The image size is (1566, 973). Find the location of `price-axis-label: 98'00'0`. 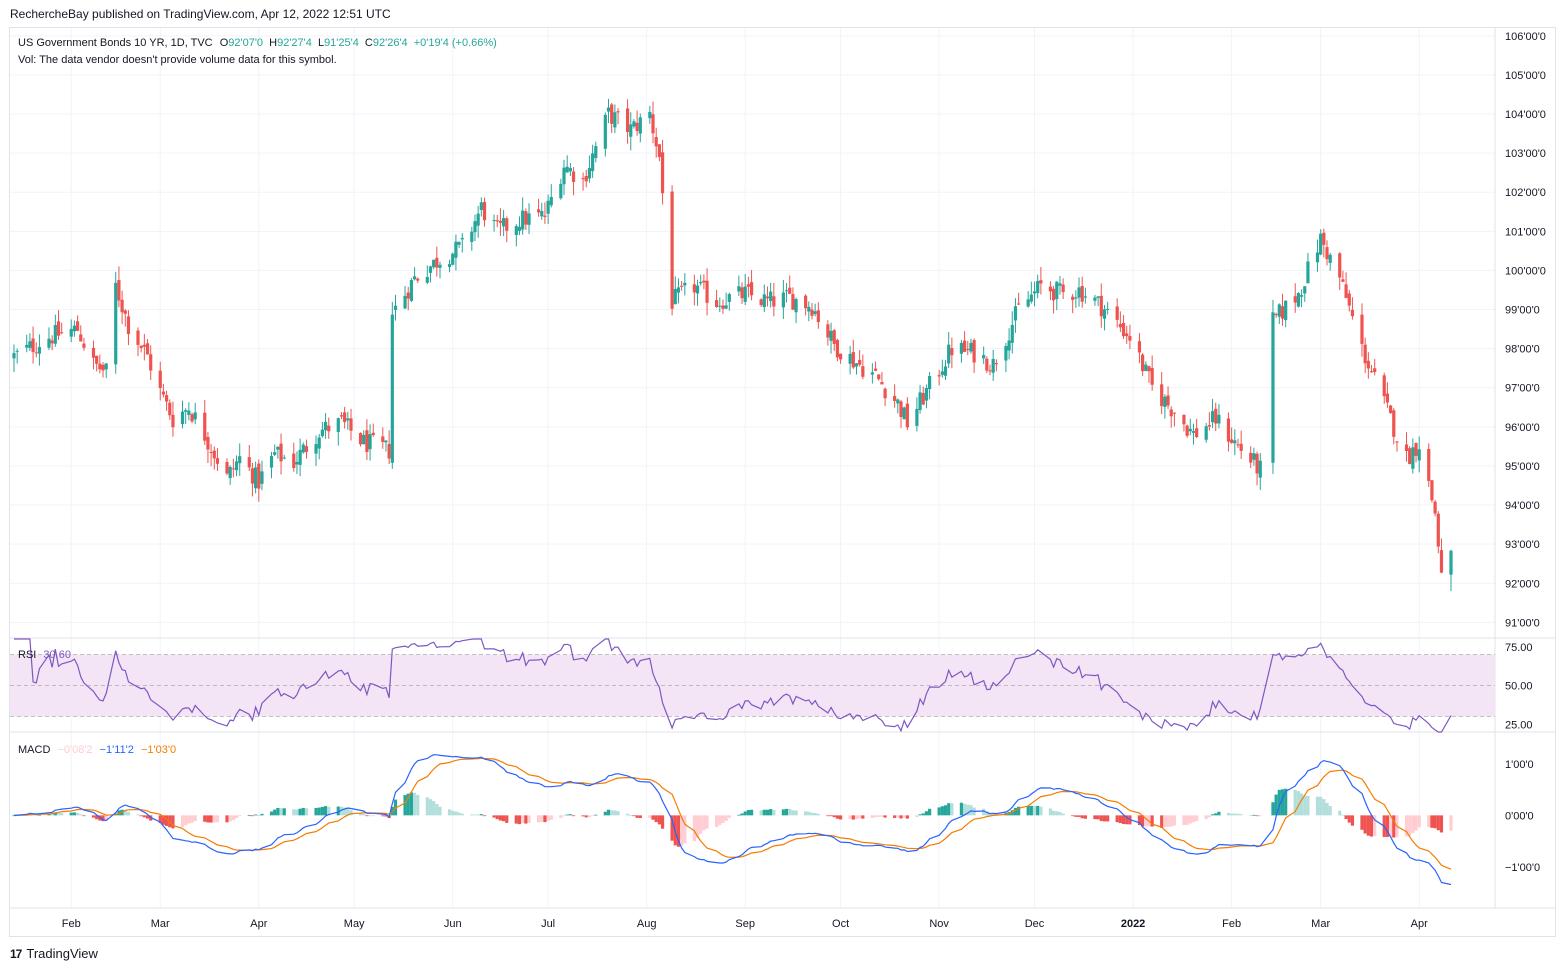

price-axis-label: 98'00'0 is located at coordinates (1522, 350).